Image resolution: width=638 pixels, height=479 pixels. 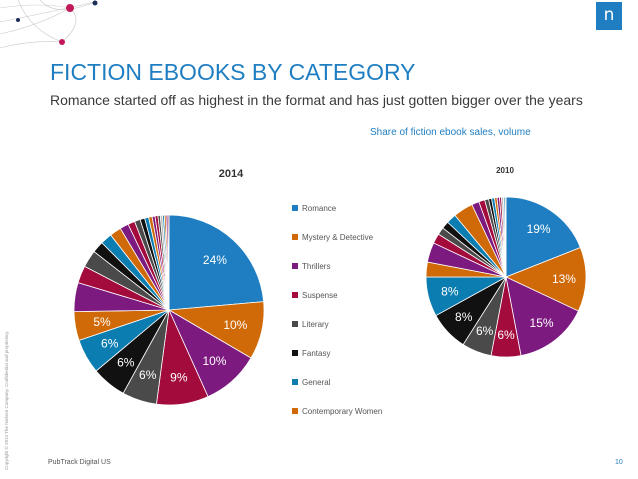 What do you see at coordinates (126, 363) in the screenshot?
I see `pie-2014-data-label-5: 6%` at bounding box center [126, 363].